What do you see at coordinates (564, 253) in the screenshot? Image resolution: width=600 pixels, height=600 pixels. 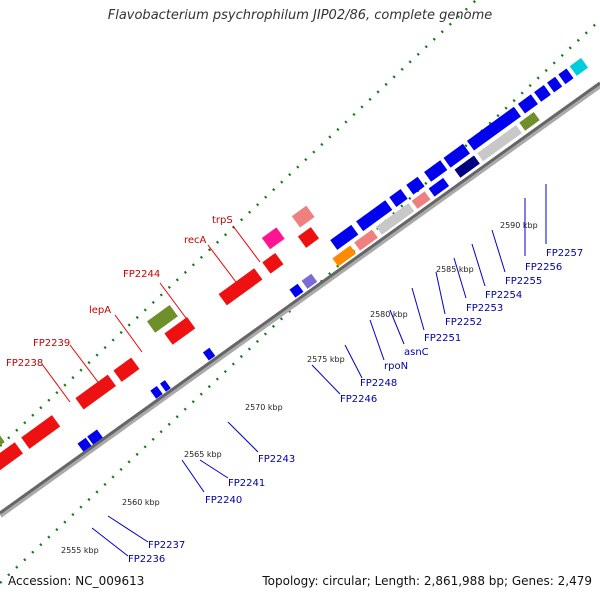 I see `gene-label-lower: FP2257` at bounding box center [564, 253].